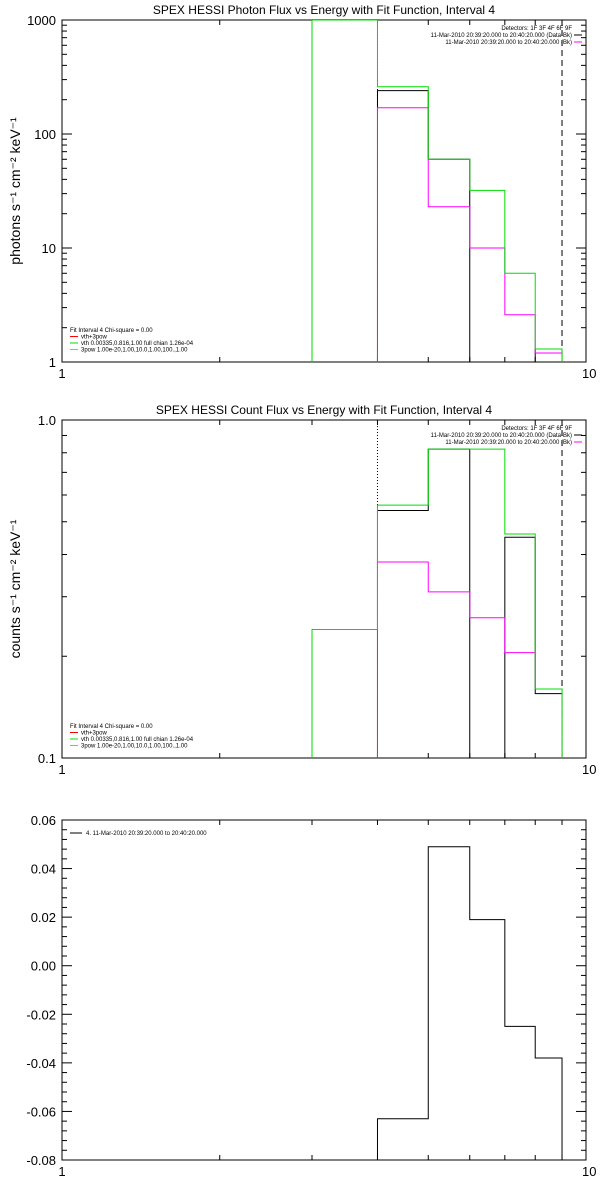 Image resolution: width=600 pixels, height=1200 pixels. I want to click on y-axis-label: photons s⁻¹ cm⁻² keV⁻¹, so click(15, 191).